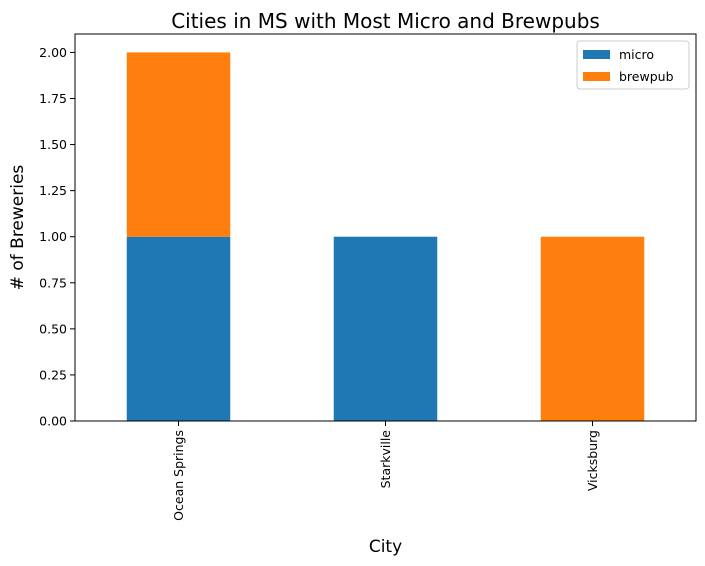 This screenshot has height=566, width=705. I want to click on y-tick-label: 1.50, so click(53, 144).